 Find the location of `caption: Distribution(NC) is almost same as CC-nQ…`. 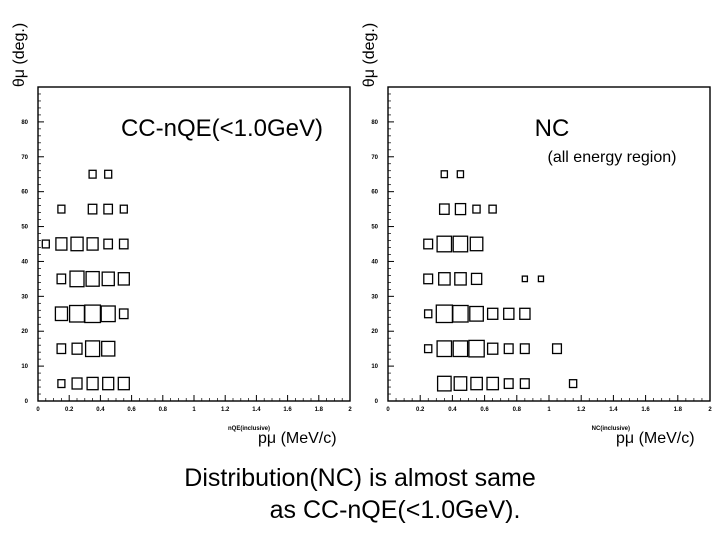

caption: Distribution(NC) is almost same as CC-nQ… is located at coordinates (360, 494).